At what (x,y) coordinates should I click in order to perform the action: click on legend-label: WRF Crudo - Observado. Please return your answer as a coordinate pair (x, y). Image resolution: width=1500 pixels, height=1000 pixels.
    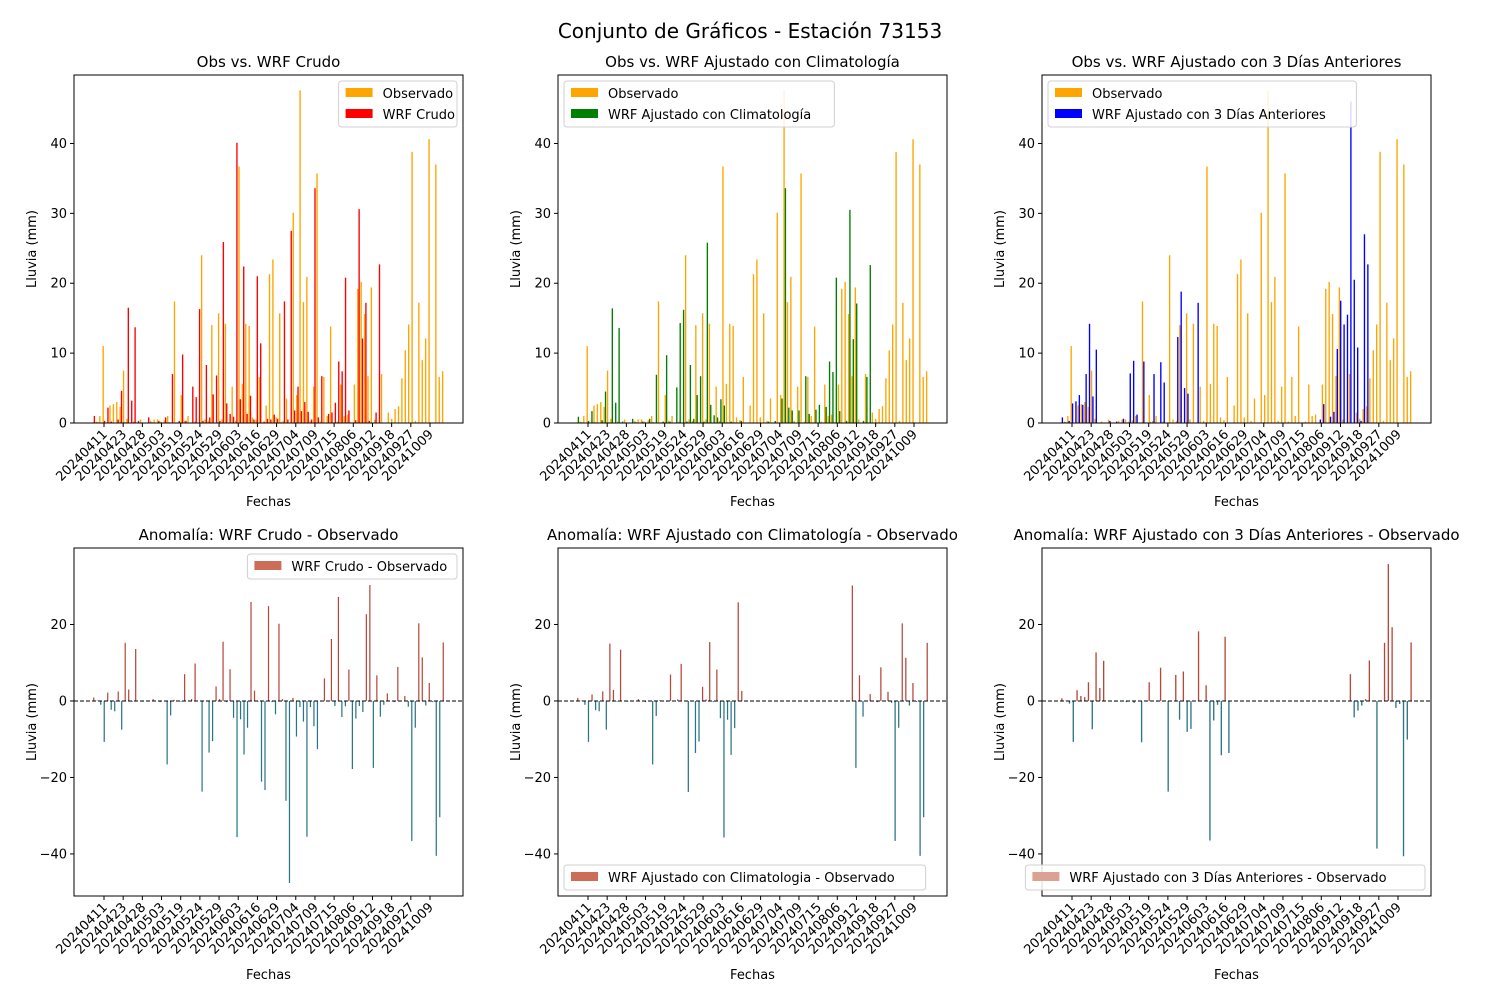
    Looking at the image, I should click on (369, 567).